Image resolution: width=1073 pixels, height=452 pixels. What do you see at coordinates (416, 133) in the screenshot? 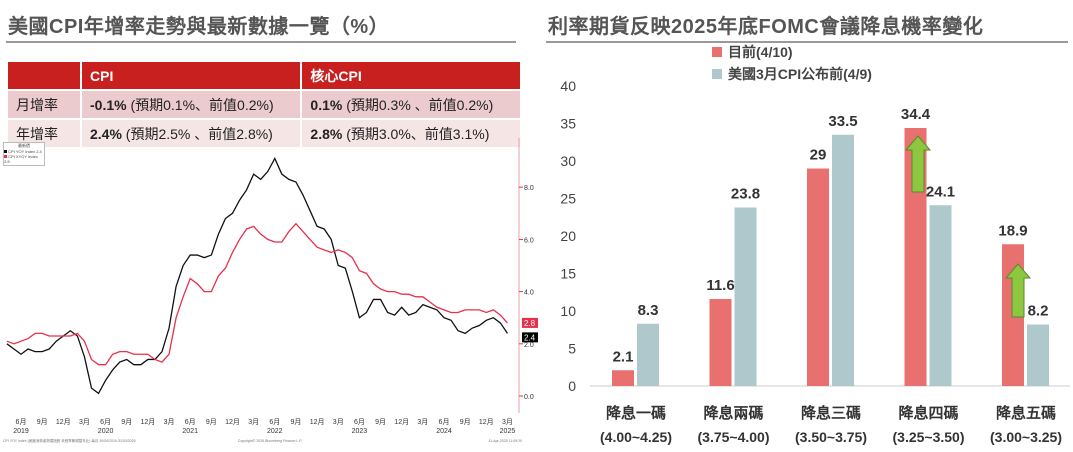
I see `core-note: (預期3.0%、前值3.1%)` at bounding box center [416, 133].